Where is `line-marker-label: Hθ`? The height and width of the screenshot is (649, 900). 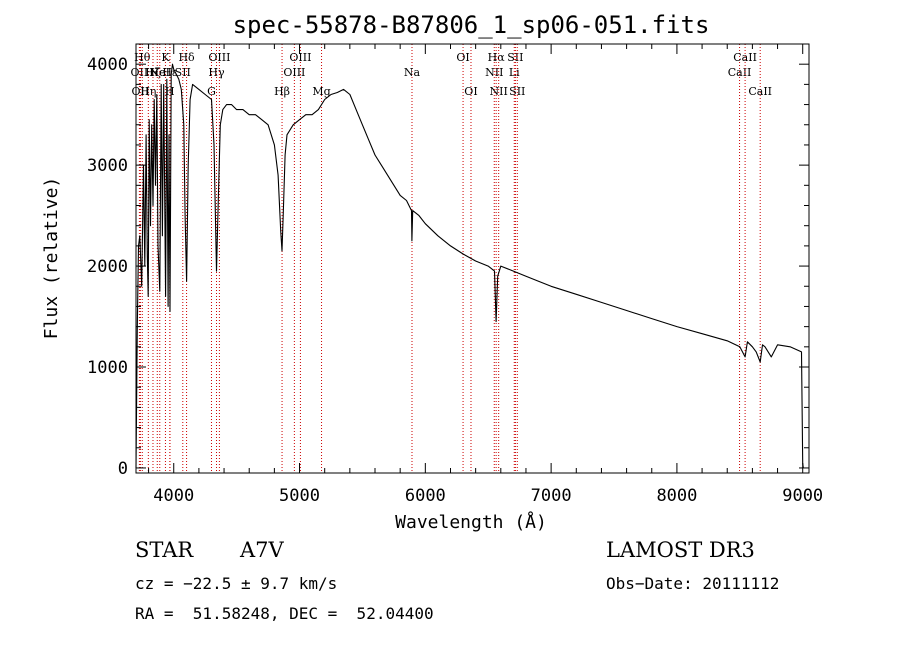 line-marker-label: Hθ is located at coordinates (142, 57).